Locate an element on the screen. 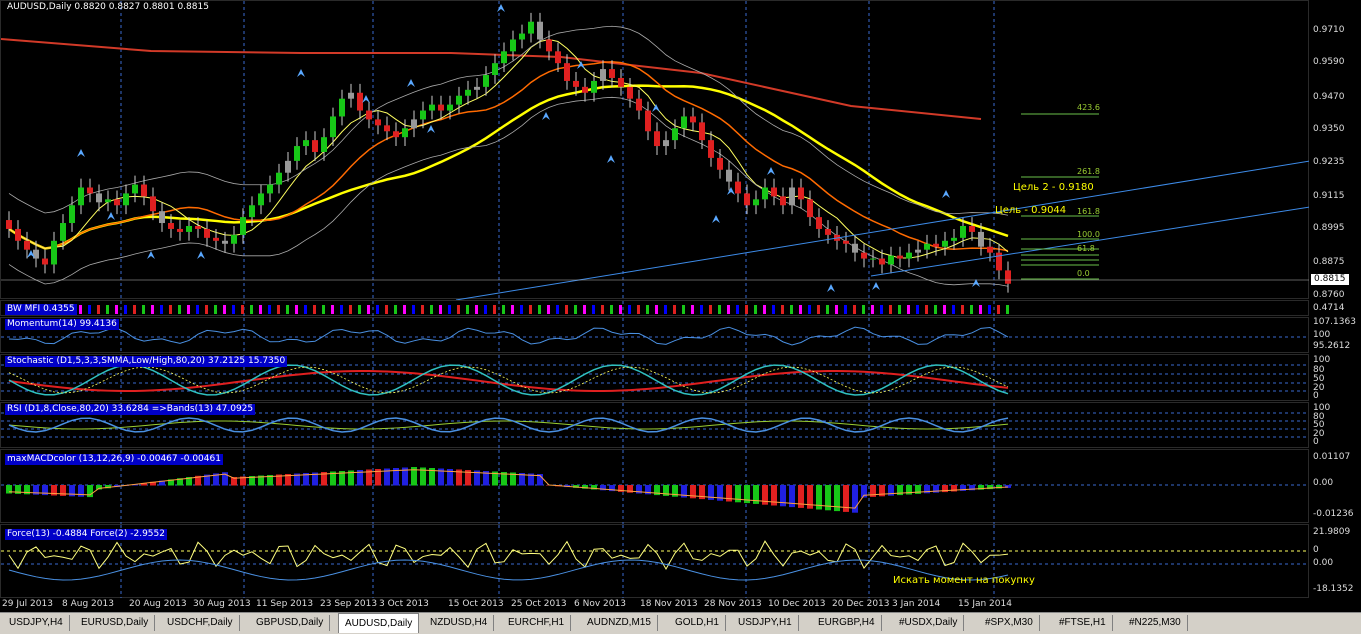  price-tick: 0.9590 is located at coordinates (1329, 62).